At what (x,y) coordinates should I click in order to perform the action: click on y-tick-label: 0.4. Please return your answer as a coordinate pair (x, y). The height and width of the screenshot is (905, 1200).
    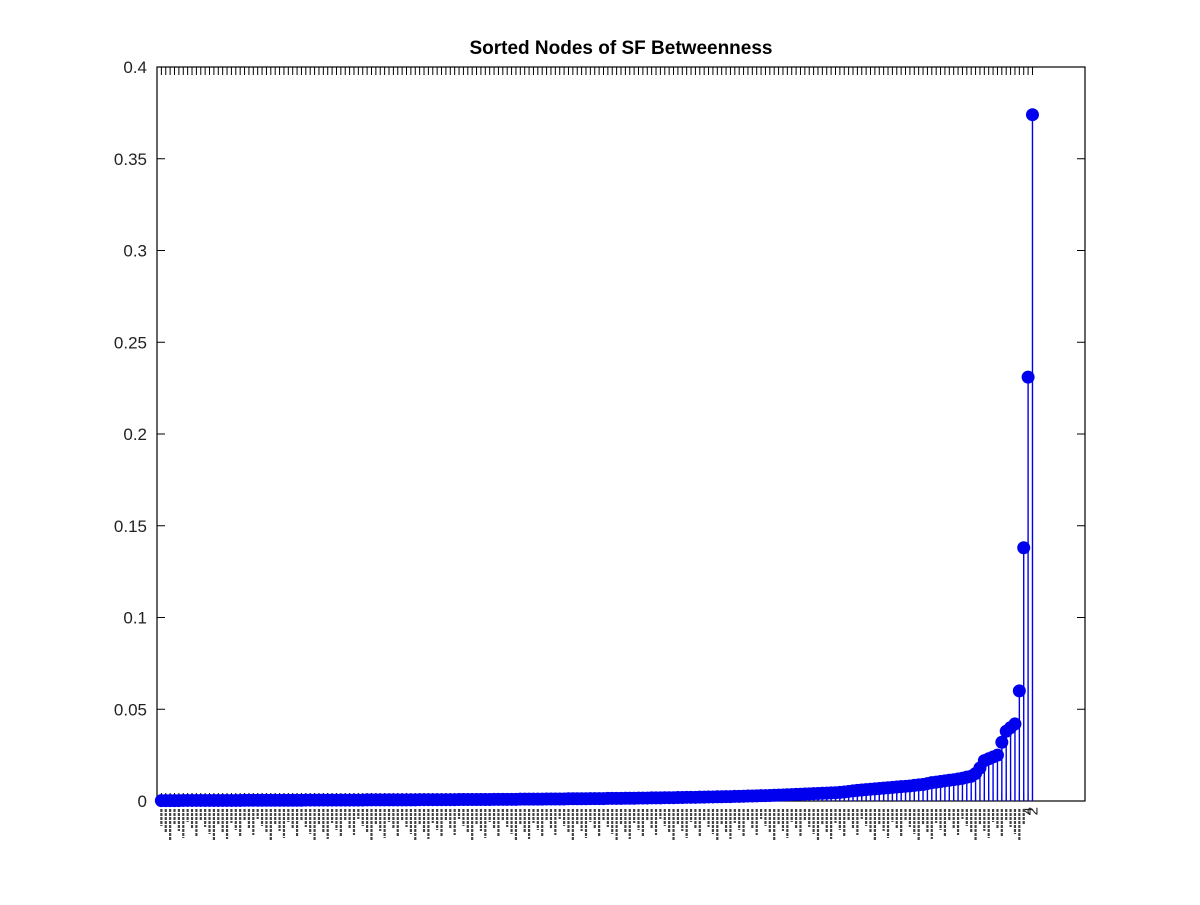
    Looking at the image, I should click on (135, 67).